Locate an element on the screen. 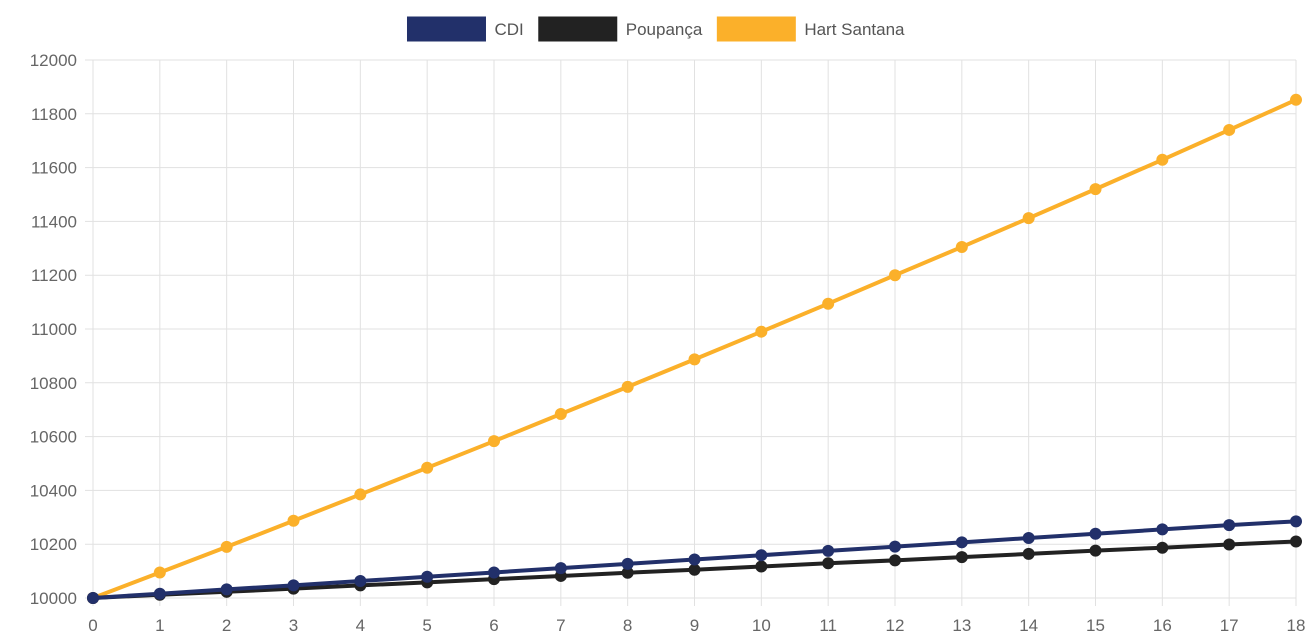 The image size is (1311, 639). x-tick-label: 11 is located at coordinates (828, 625).